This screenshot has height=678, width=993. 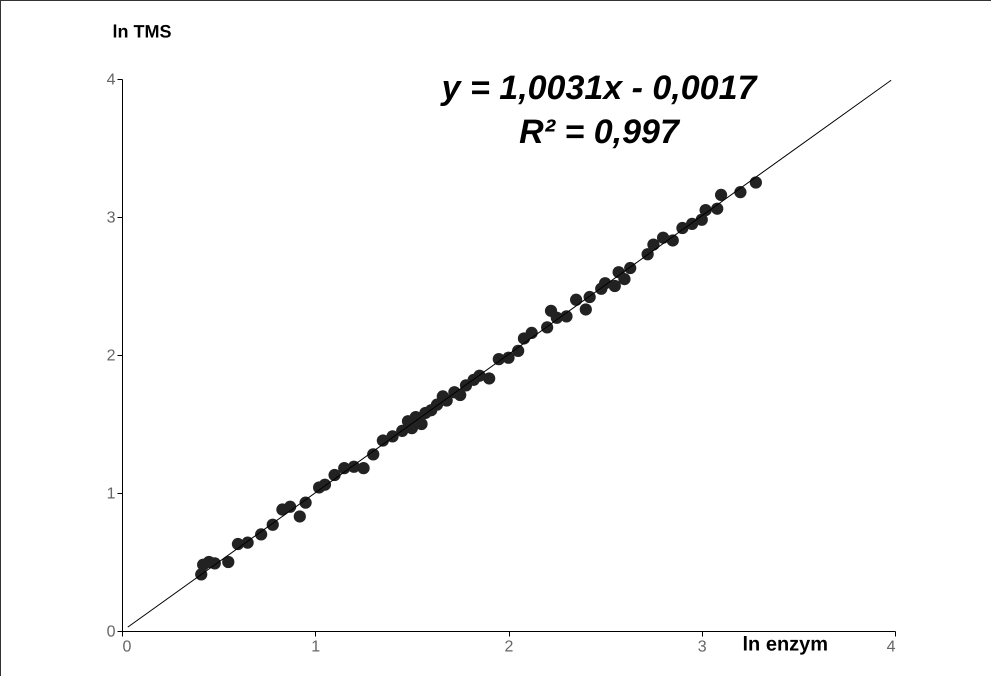 What do you see at coordinates (785, 645) in the screenshot?
I see `x-axis-title: ln enzym` at bounding box center [785, 645].